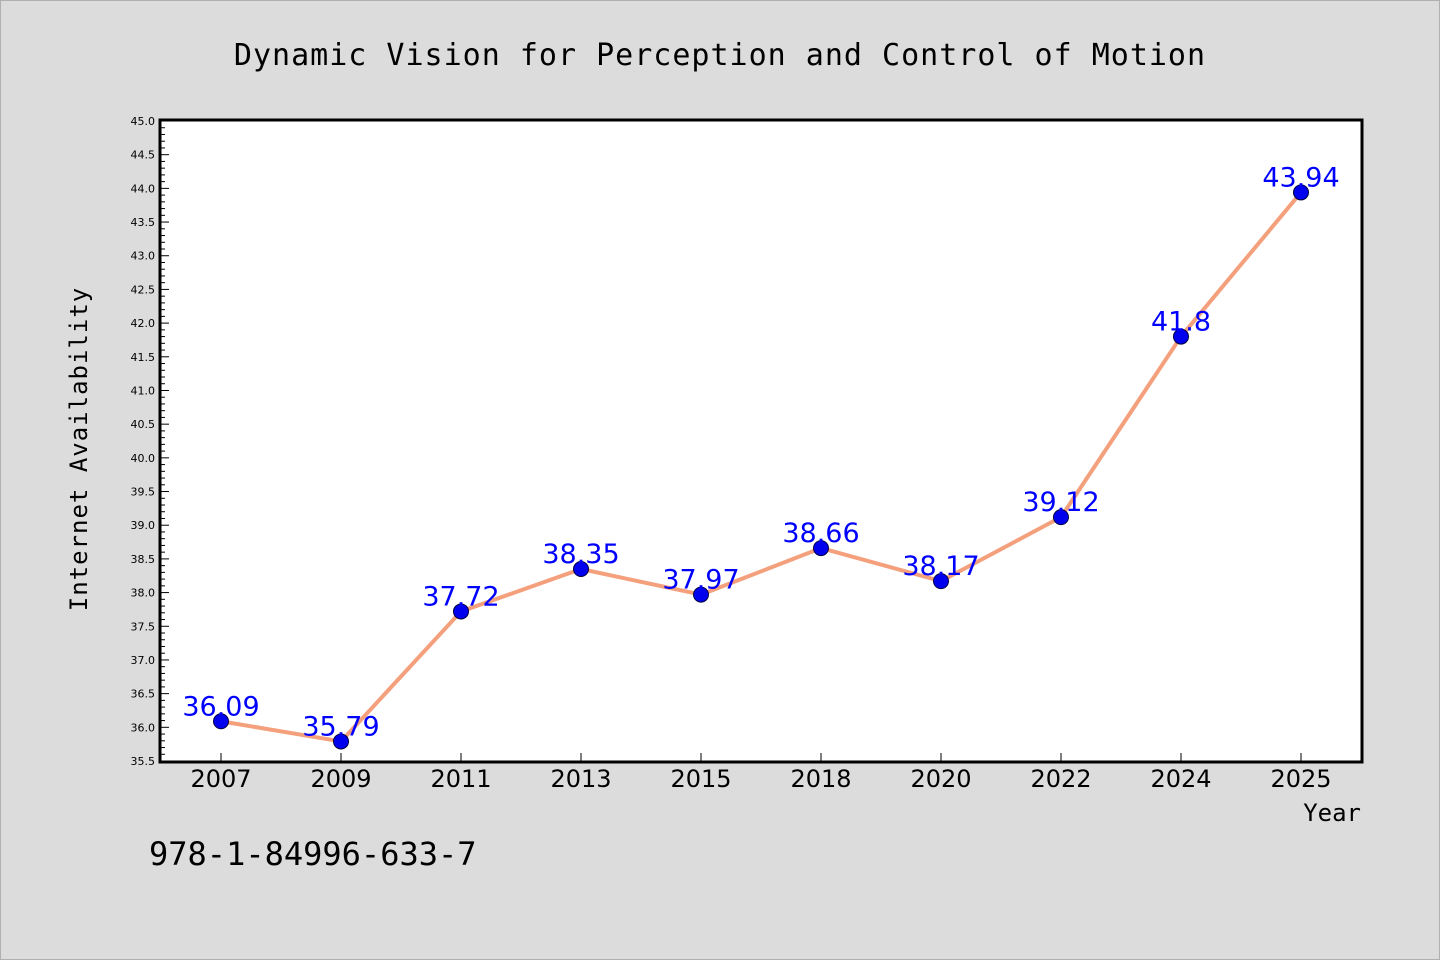  I want to click on y-tick-label: 41.5, so click(143, 357).